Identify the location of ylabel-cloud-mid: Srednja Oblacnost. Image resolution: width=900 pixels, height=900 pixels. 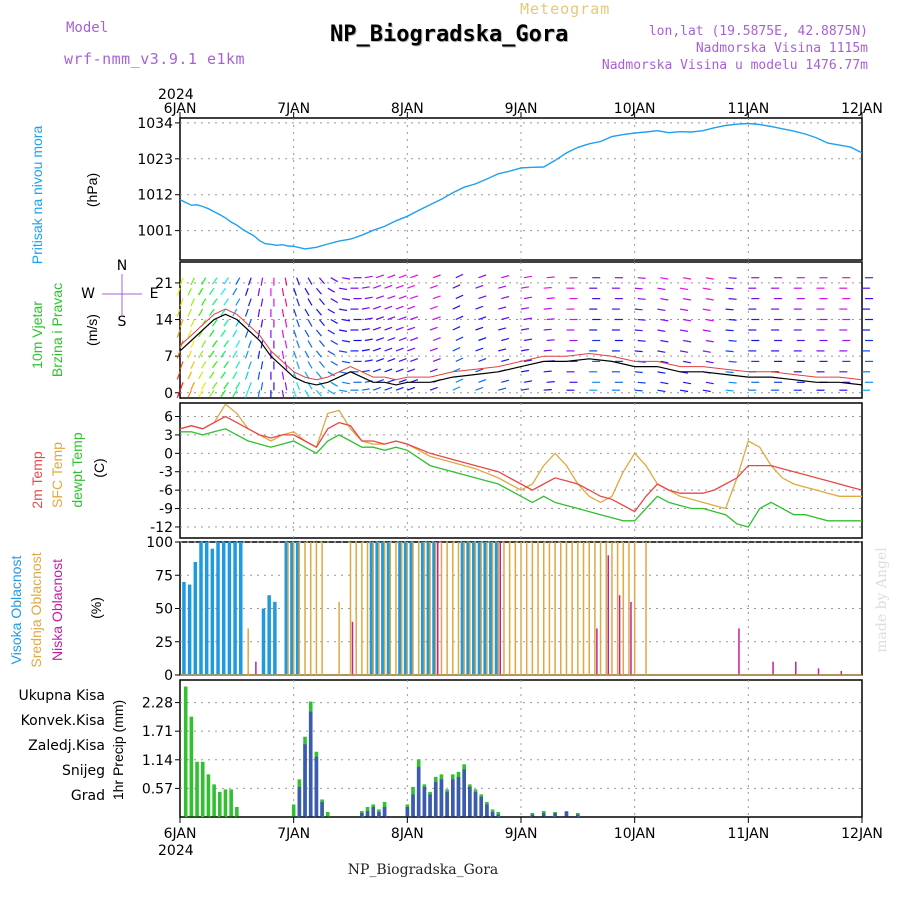
(36, 609).